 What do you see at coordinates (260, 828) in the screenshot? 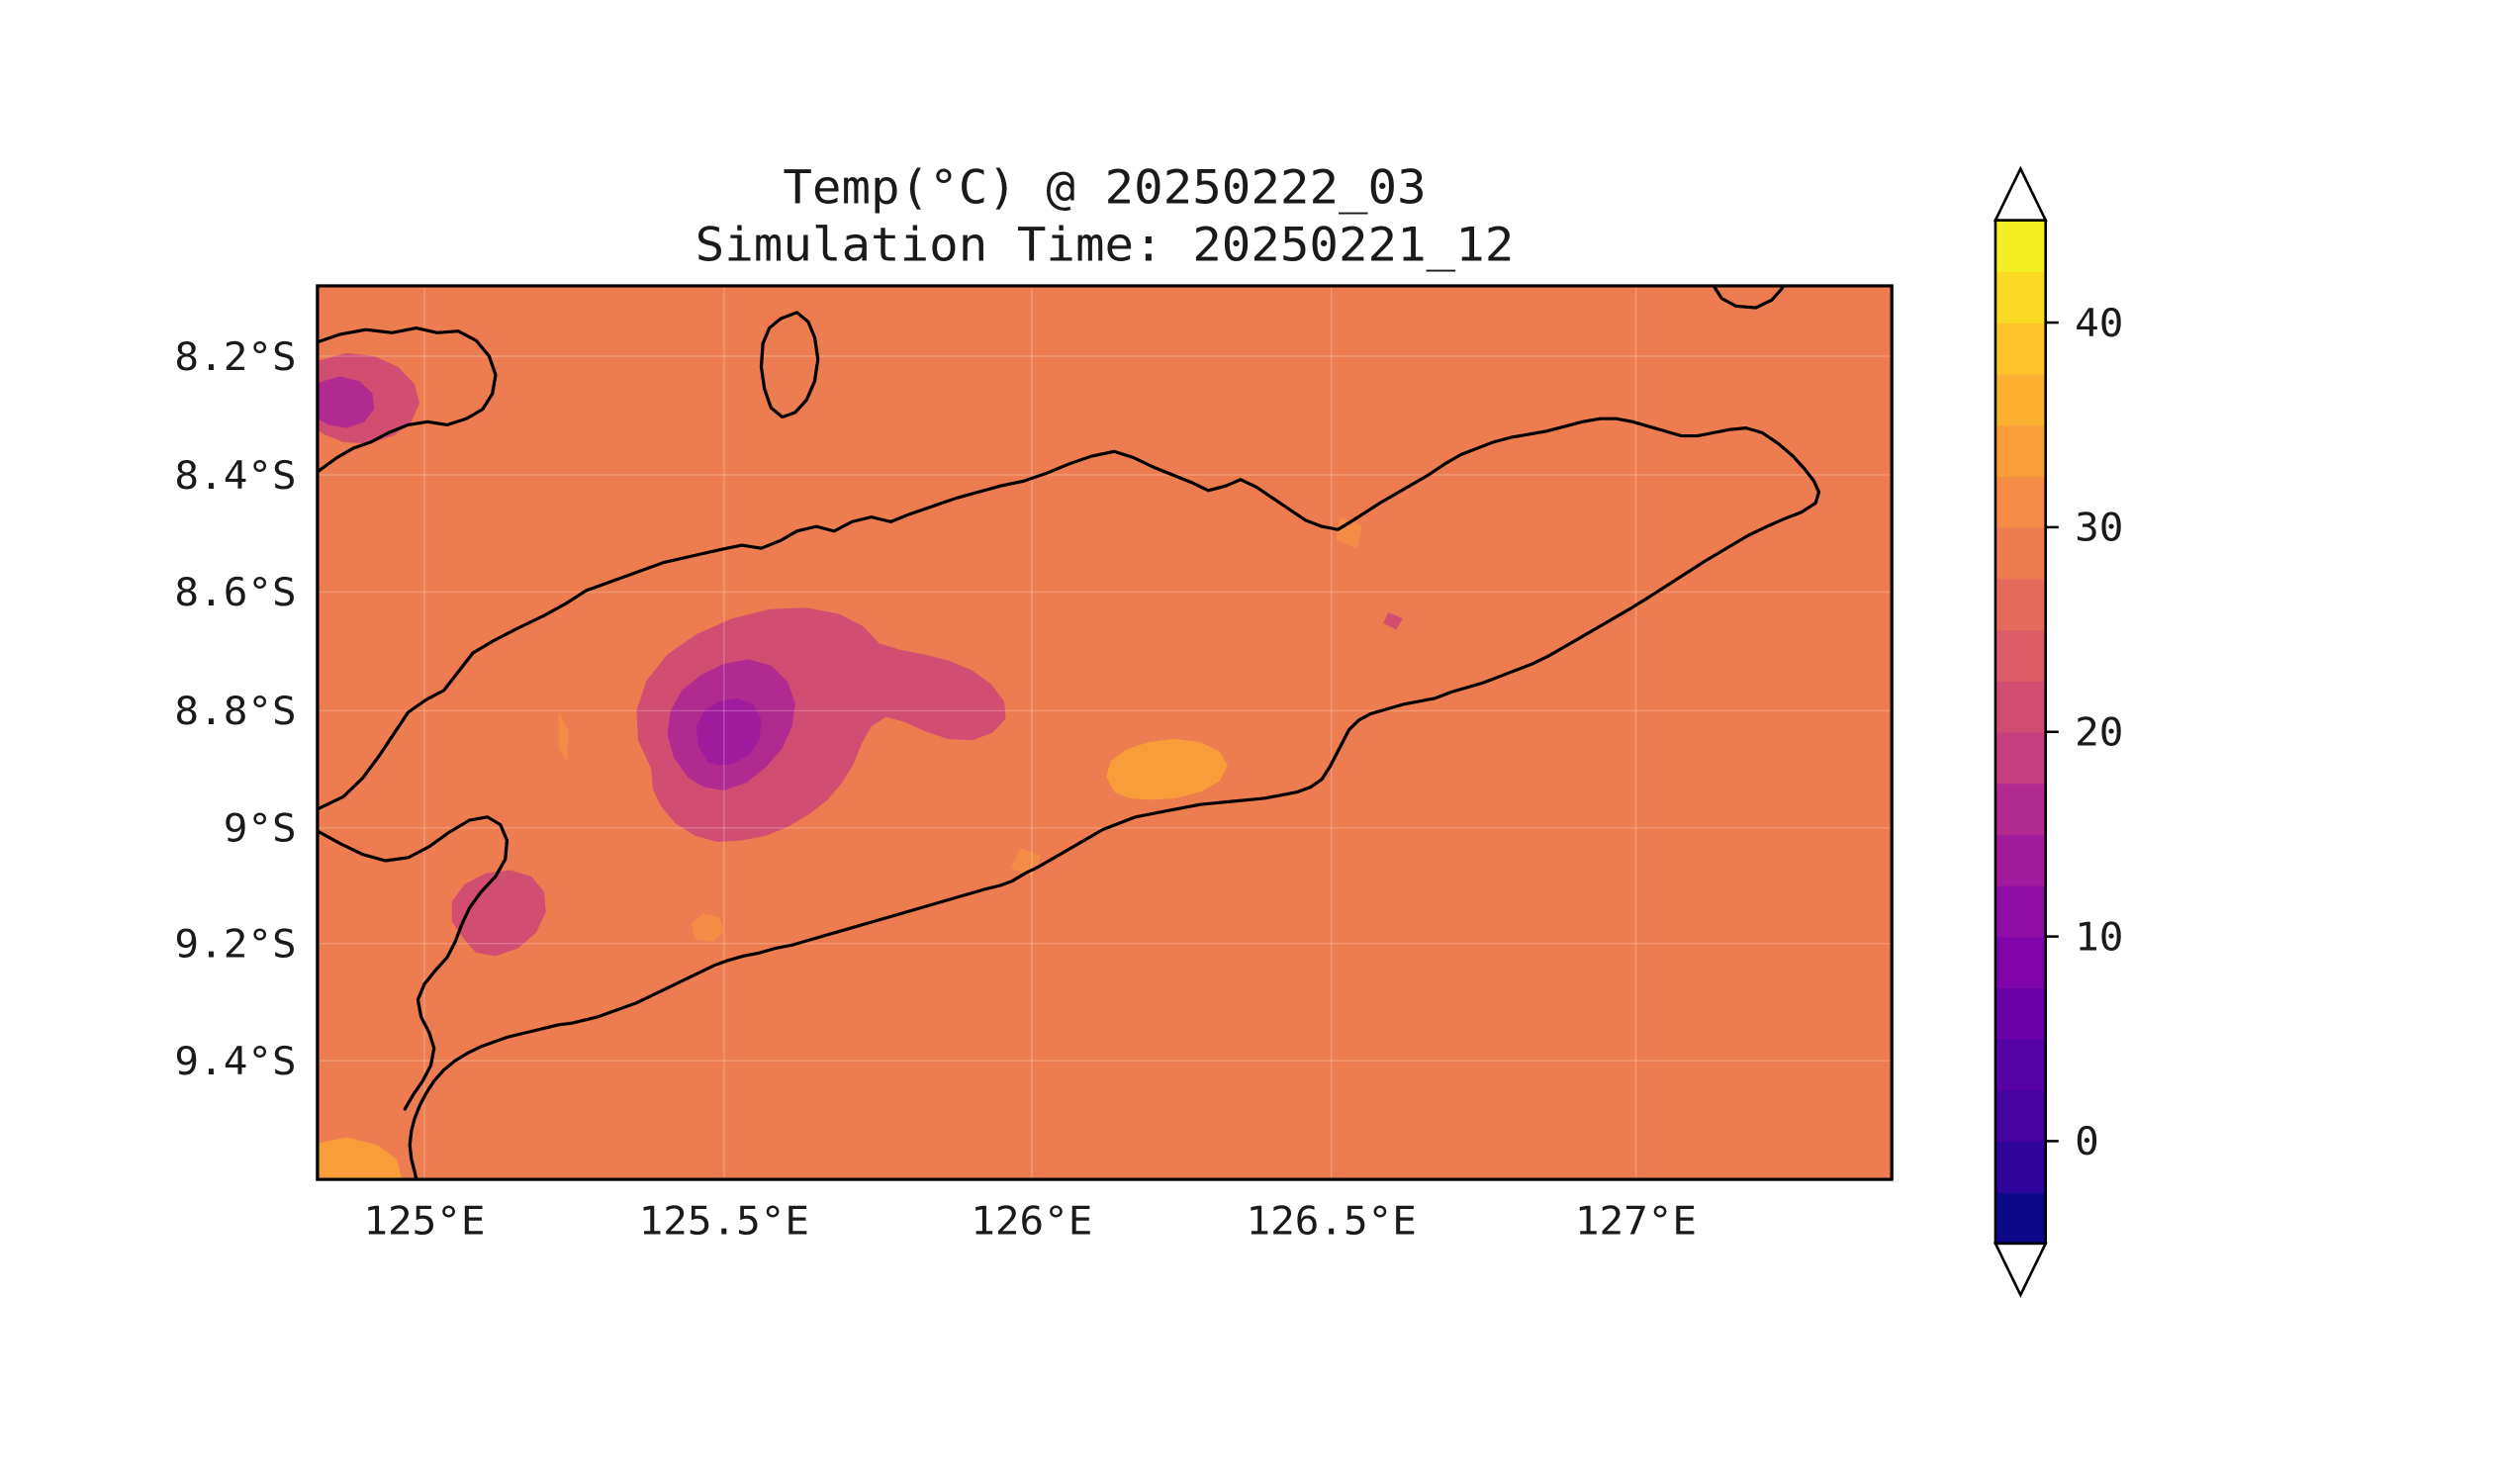
I see `y-tick-label: 9°S` at bounding box center [260, 828].